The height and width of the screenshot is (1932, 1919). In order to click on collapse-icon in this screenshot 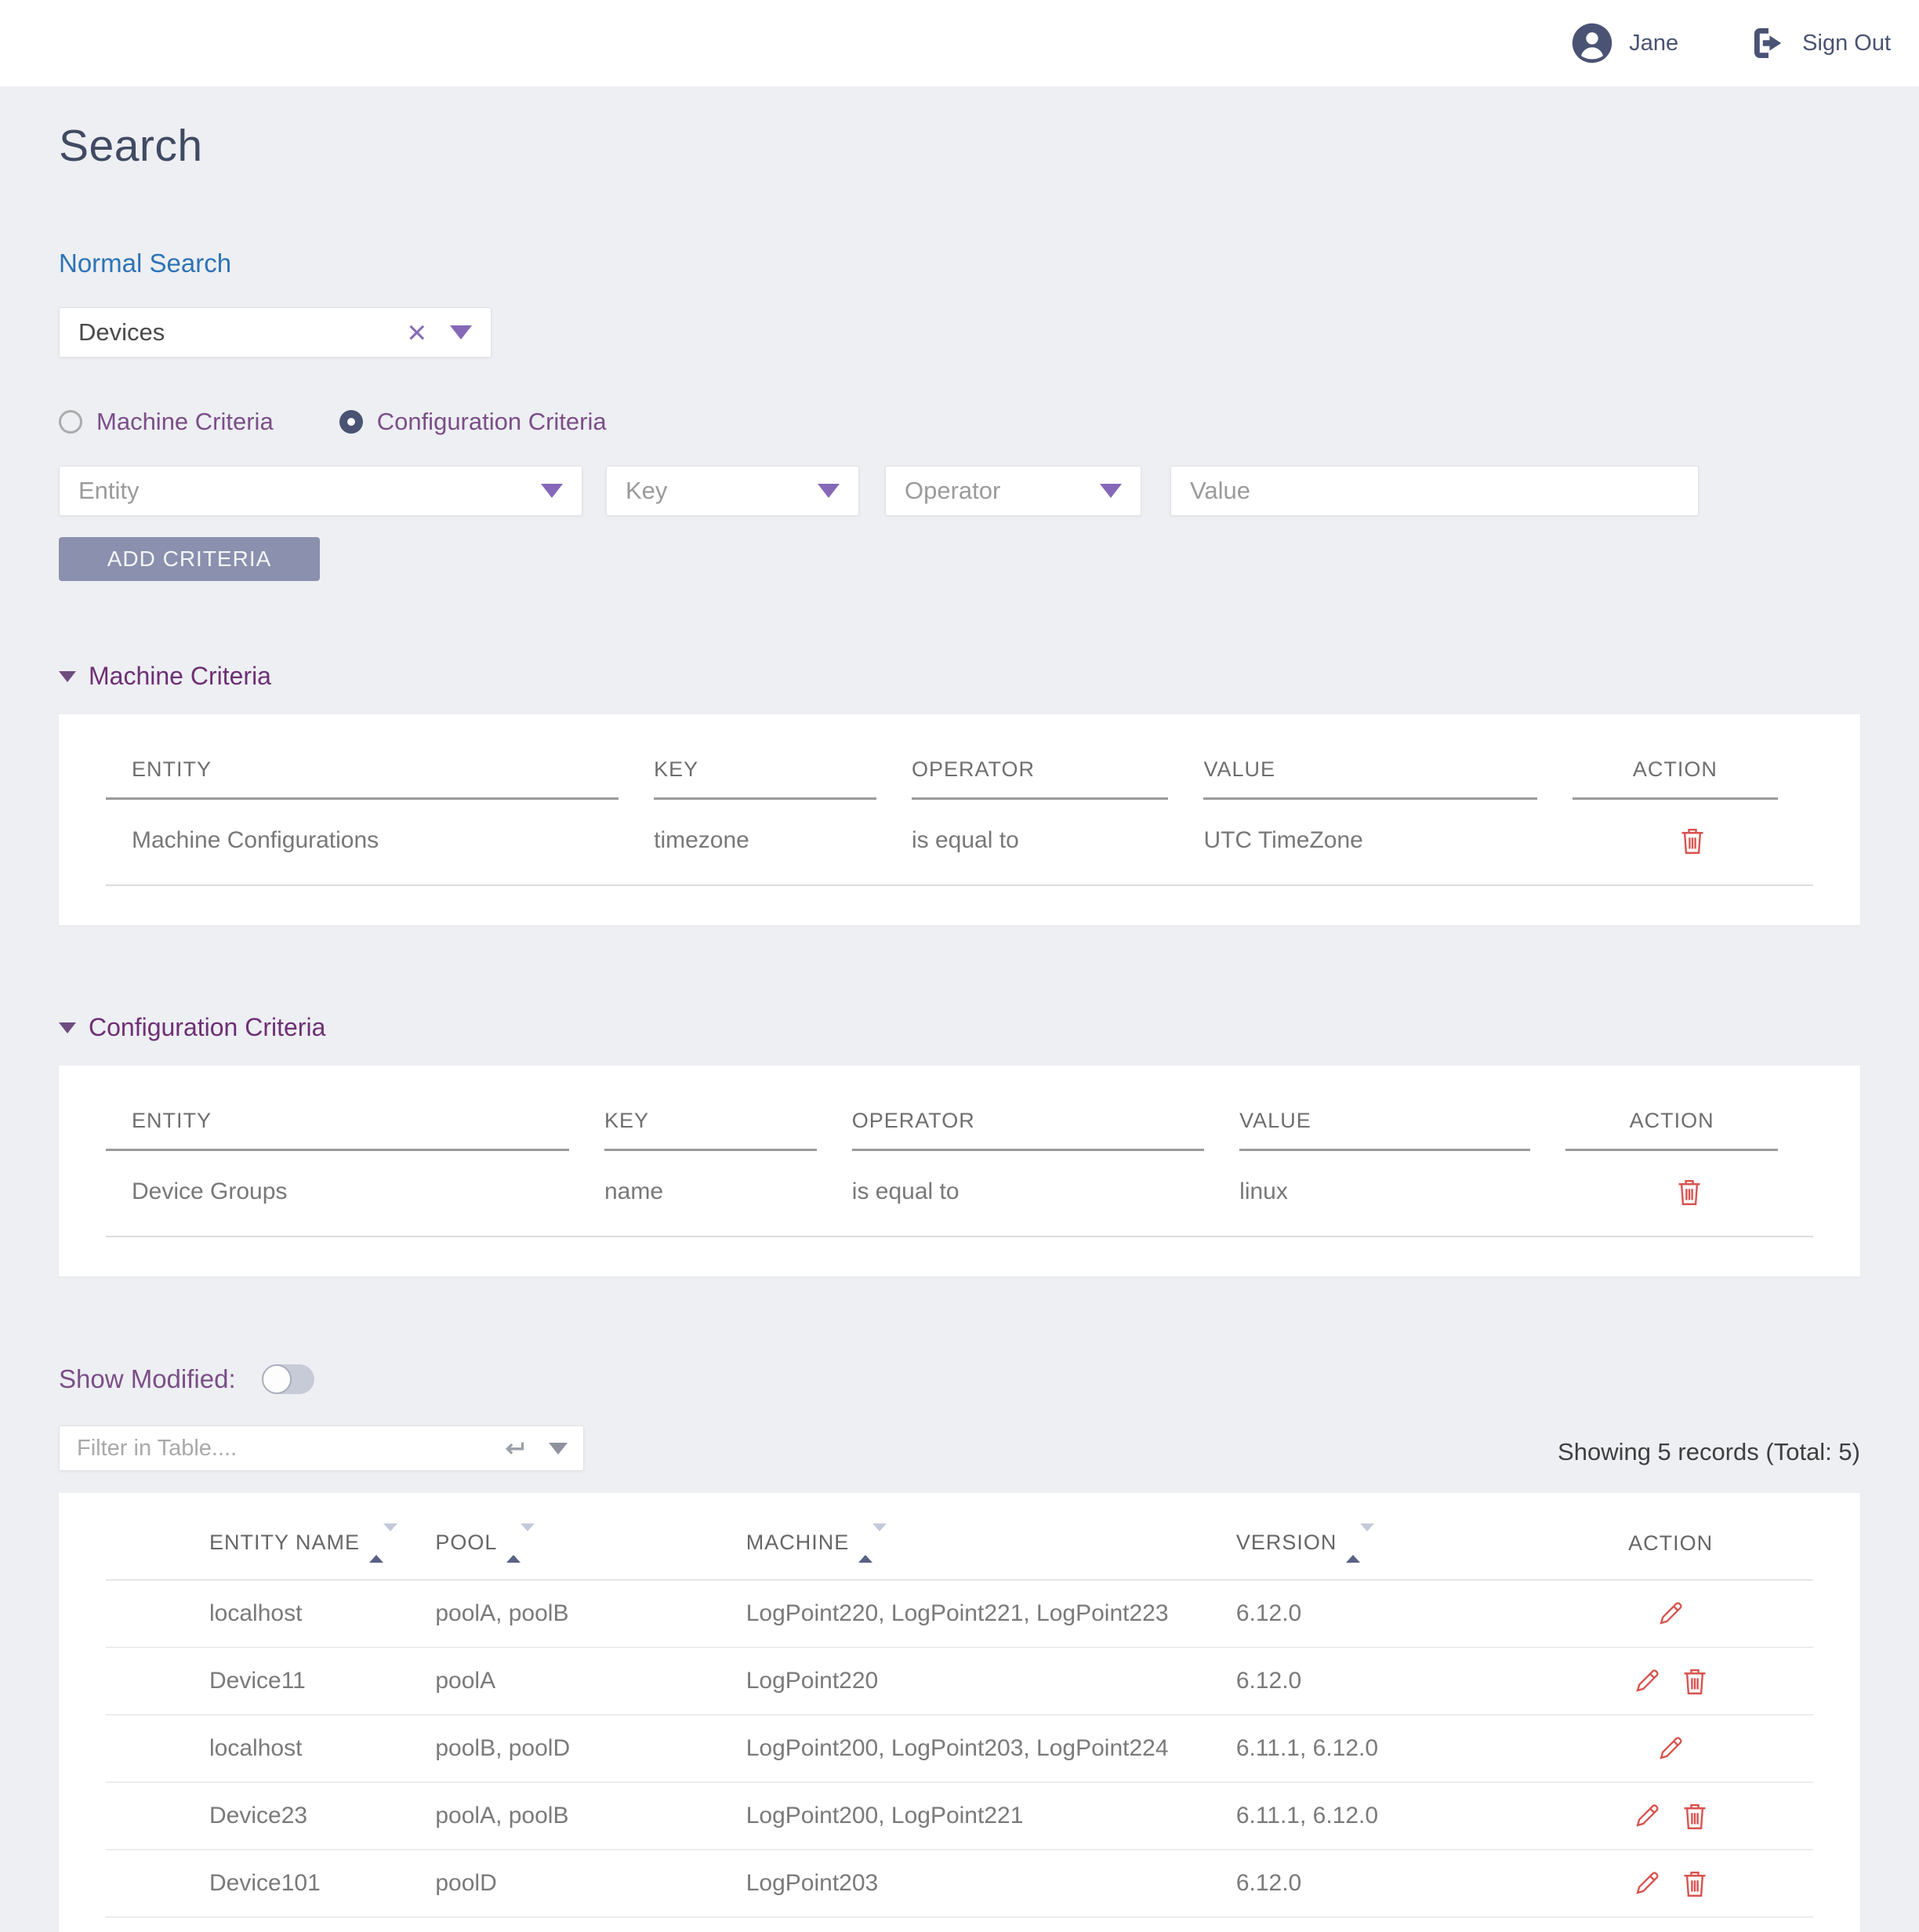, I will do `click(67, 676)`.